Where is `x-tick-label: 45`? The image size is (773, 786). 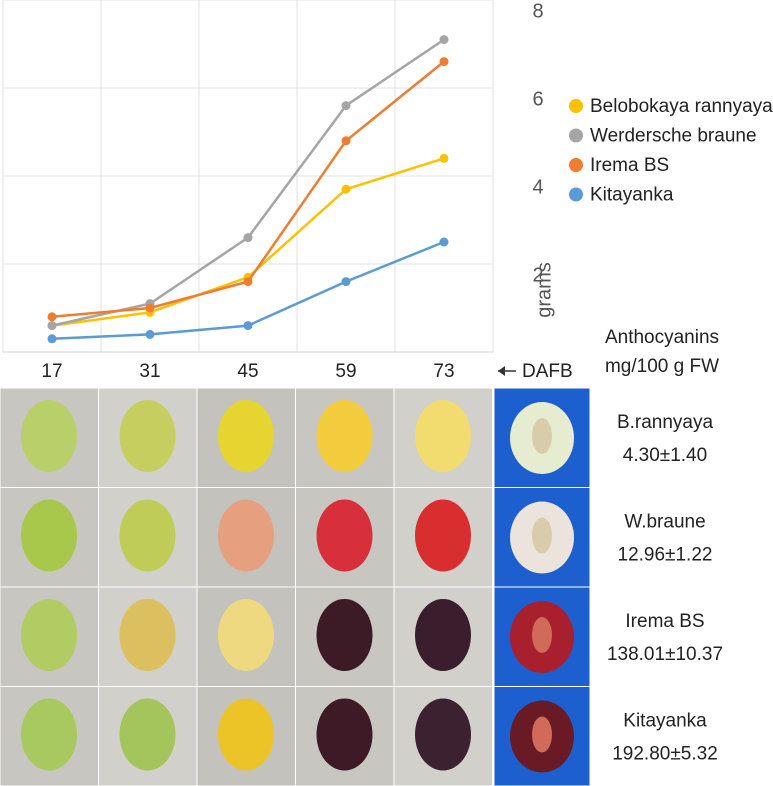
x-tick-label: 45 is located at coordinates (247, 371).